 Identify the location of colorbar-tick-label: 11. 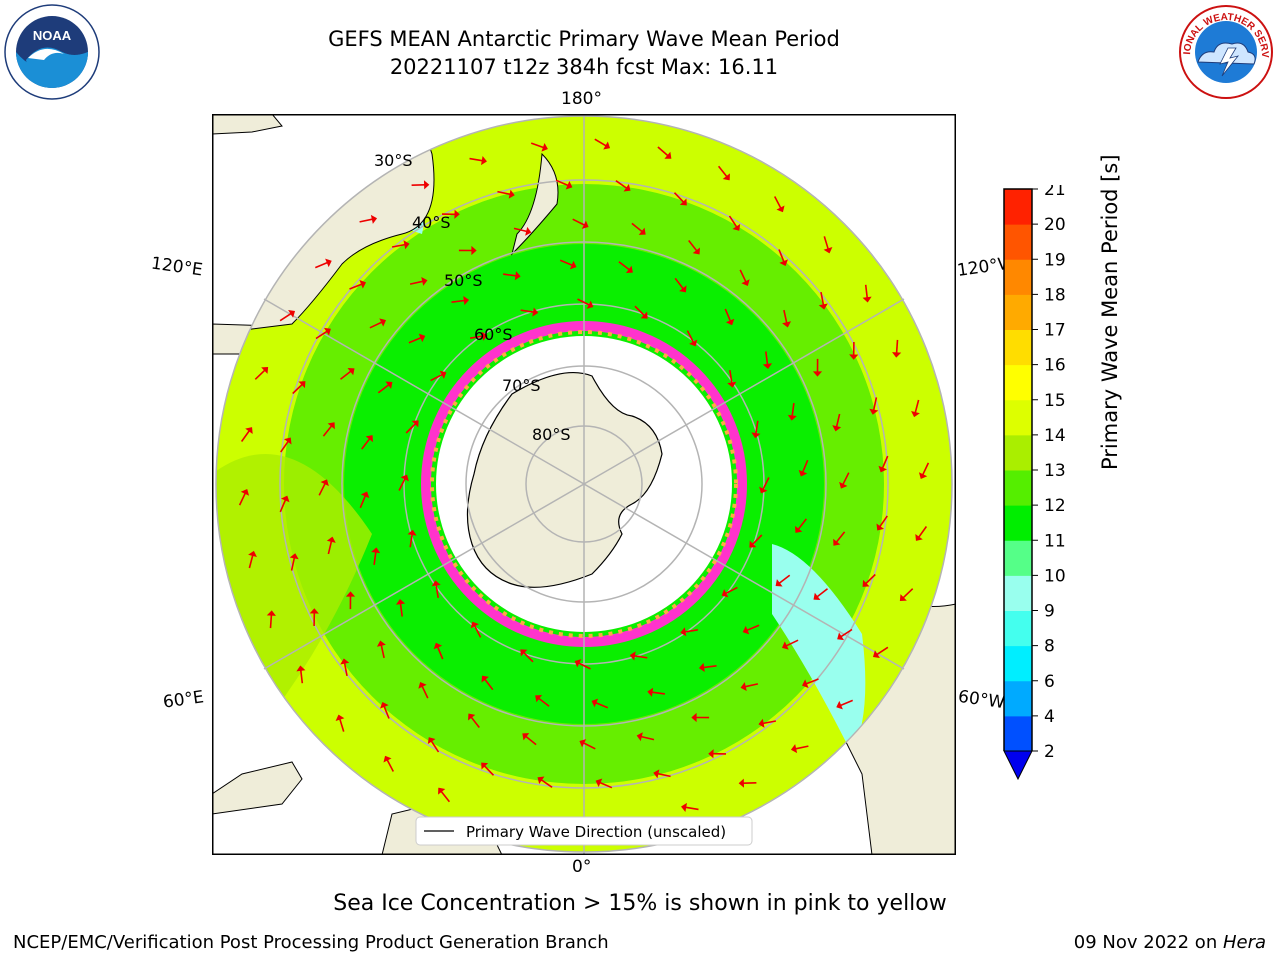
(1055, 541).